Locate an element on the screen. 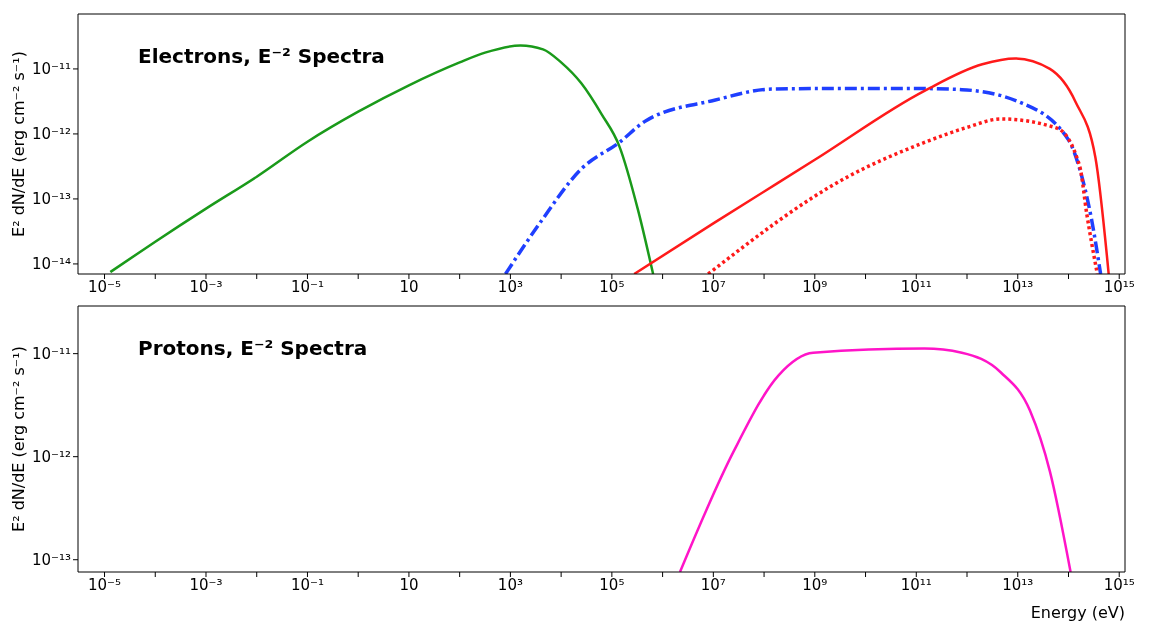  x-axis-title: Energy (eV) is located at coordinates (1077, 612).